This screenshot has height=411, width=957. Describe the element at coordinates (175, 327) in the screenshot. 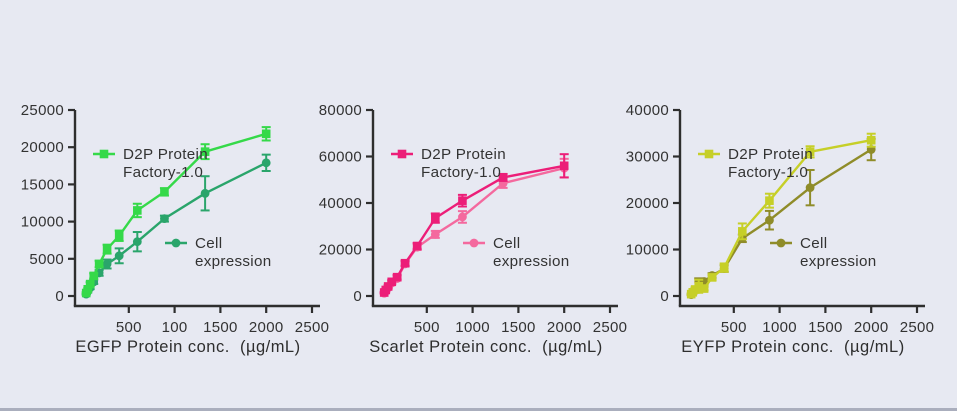

I see `x-tick-label: 100` at that location.